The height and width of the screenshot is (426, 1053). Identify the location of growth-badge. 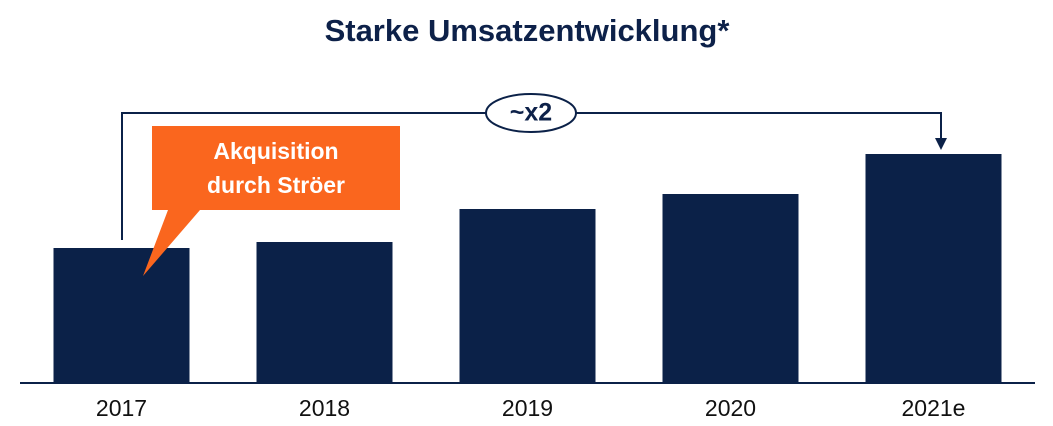
(531, 113).